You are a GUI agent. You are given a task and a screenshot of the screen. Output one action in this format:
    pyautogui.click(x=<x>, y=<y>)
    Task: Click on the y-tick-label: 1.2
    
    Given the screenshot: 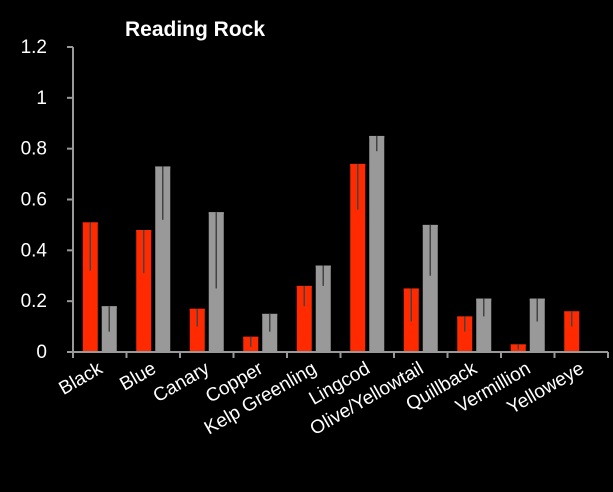 What is the action you would take?
    pyautogui.click(x=34, y=47)
    